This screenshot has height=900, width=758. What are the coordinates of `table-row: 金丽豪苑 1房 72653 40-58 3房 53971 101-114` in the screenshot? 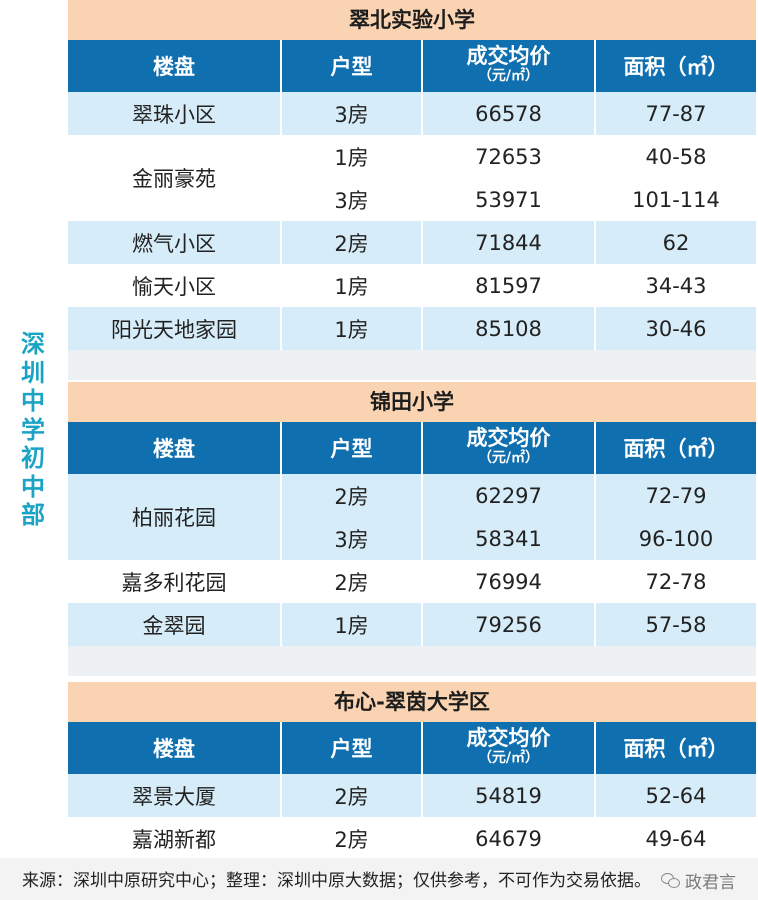 It's located at (412, 178).